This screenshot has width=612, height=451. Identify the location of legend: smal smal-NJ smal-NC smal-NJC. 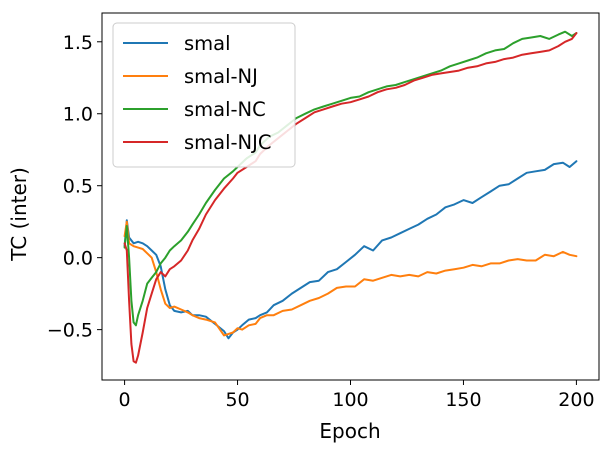
(204, 95).